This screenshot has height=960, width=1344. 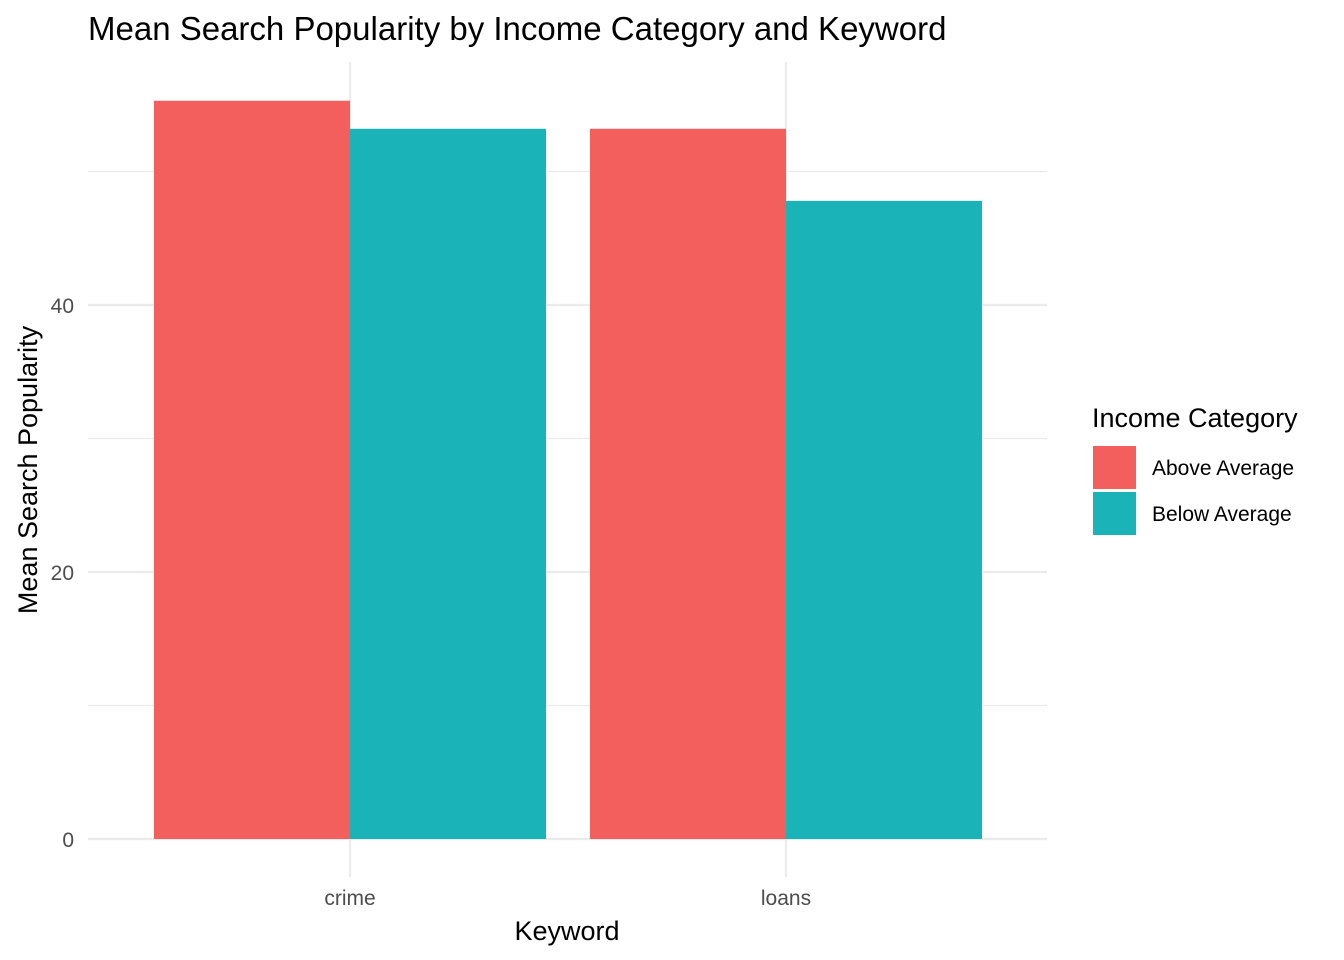 I want to click on legend-label: Above Average, so click(x=1223, y=468).